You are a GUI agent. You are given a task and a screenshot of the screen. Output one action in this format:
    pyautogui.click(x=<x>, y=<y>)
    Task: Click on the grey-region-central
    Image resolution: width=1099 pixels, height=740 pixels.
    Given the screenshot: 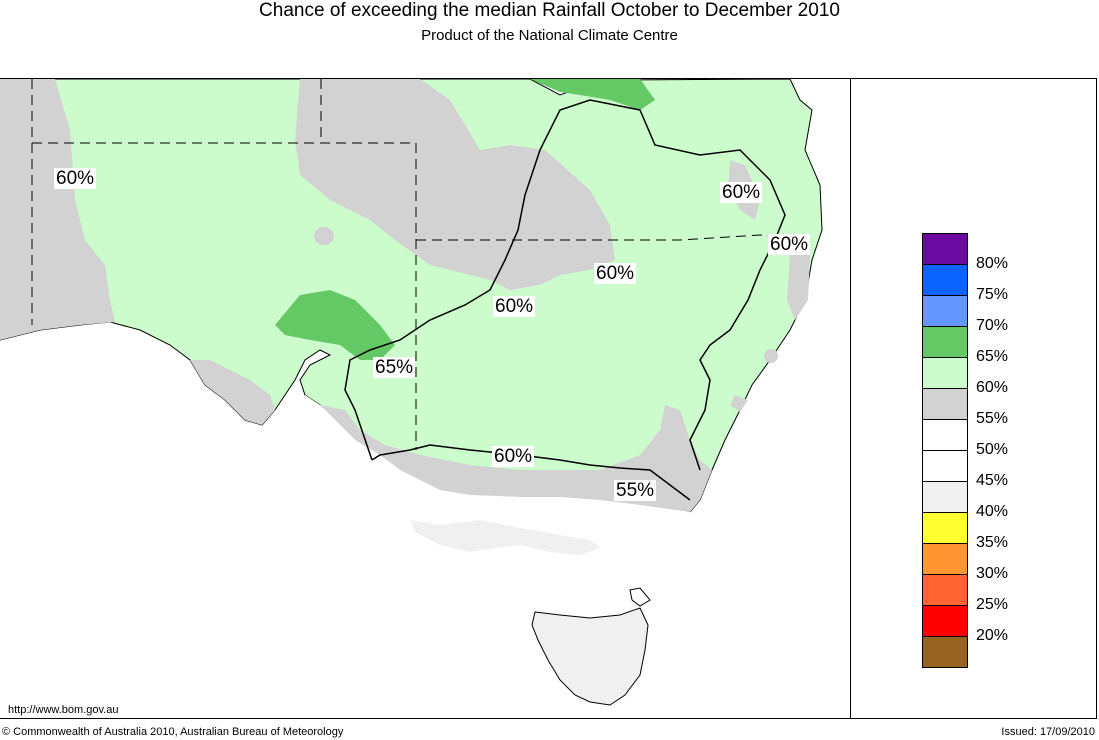 What is the action you would take?
    pyautogui.click(x=455, y=184)
    